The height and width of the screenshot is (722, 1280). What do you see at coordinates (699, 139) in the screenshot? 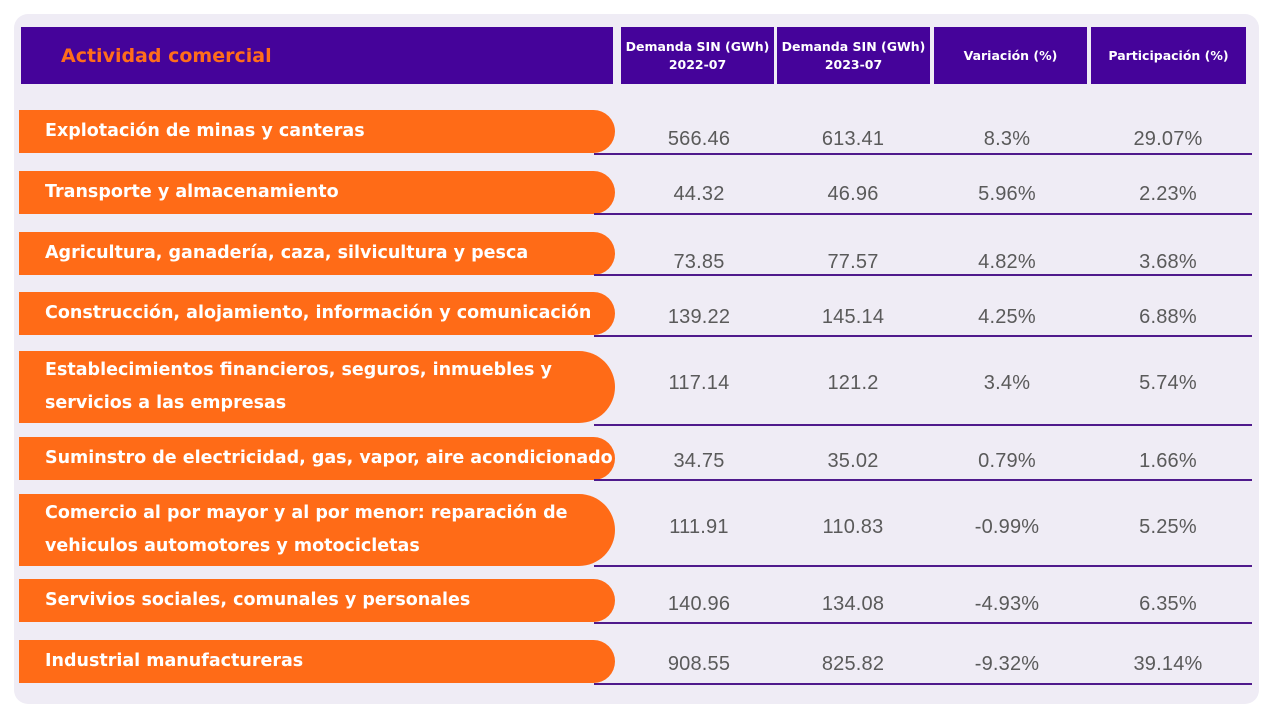
I see `cell-demand-2022: 566.46` at bounding box center [699, 139].